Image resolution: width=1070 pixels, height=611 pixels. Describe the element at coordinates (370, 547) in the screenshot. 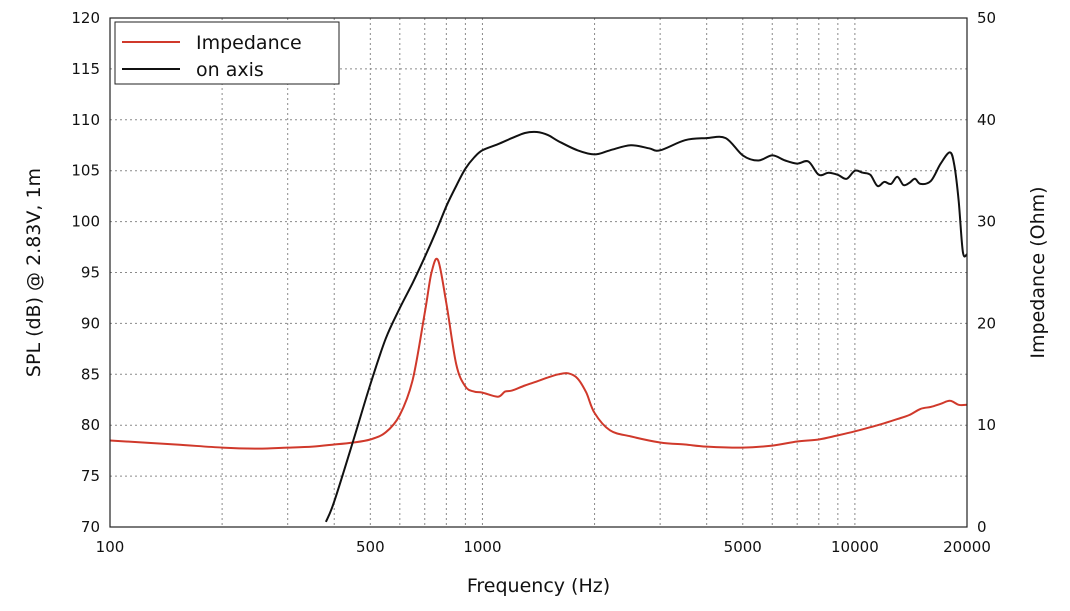

I see `x-tick-label: 500` at that location.